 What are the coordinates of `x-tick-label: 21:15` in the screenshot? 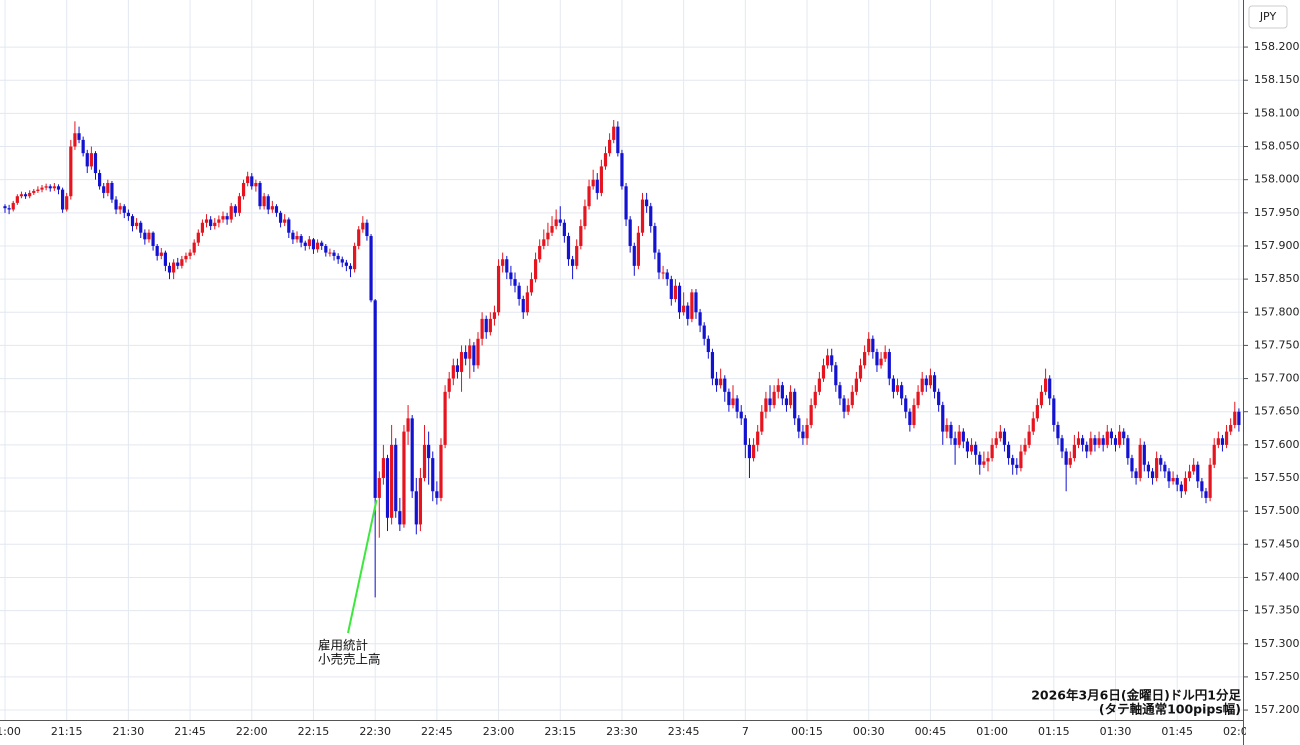 It's located at (67, 731).